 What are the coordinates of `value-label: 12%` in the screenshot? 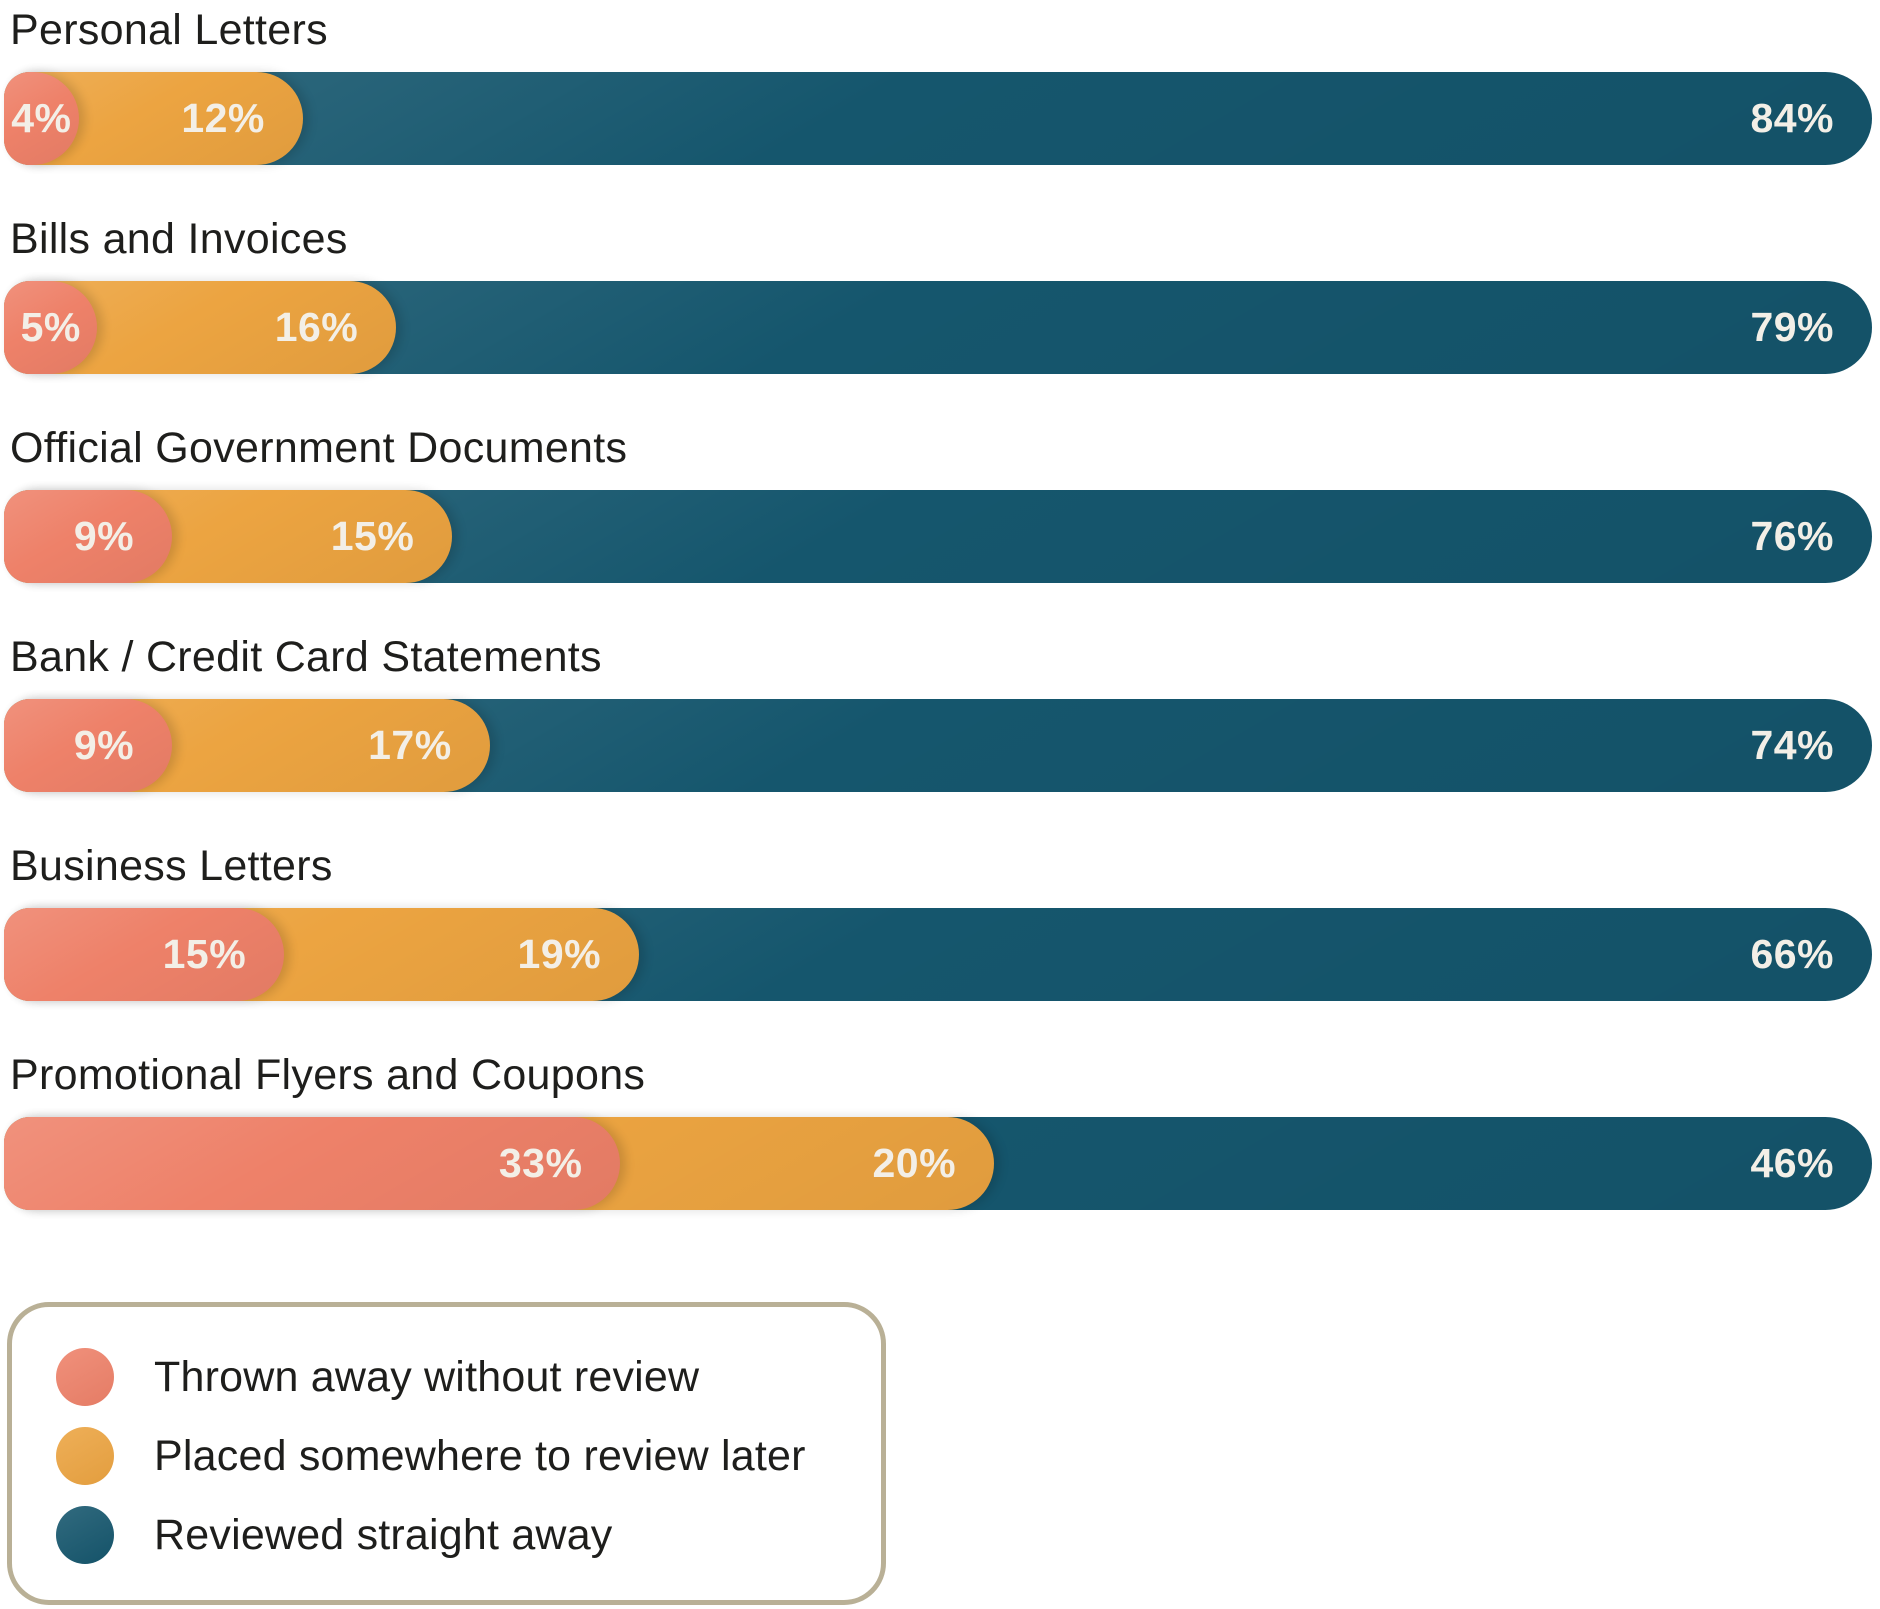 It's located at (223, 118).